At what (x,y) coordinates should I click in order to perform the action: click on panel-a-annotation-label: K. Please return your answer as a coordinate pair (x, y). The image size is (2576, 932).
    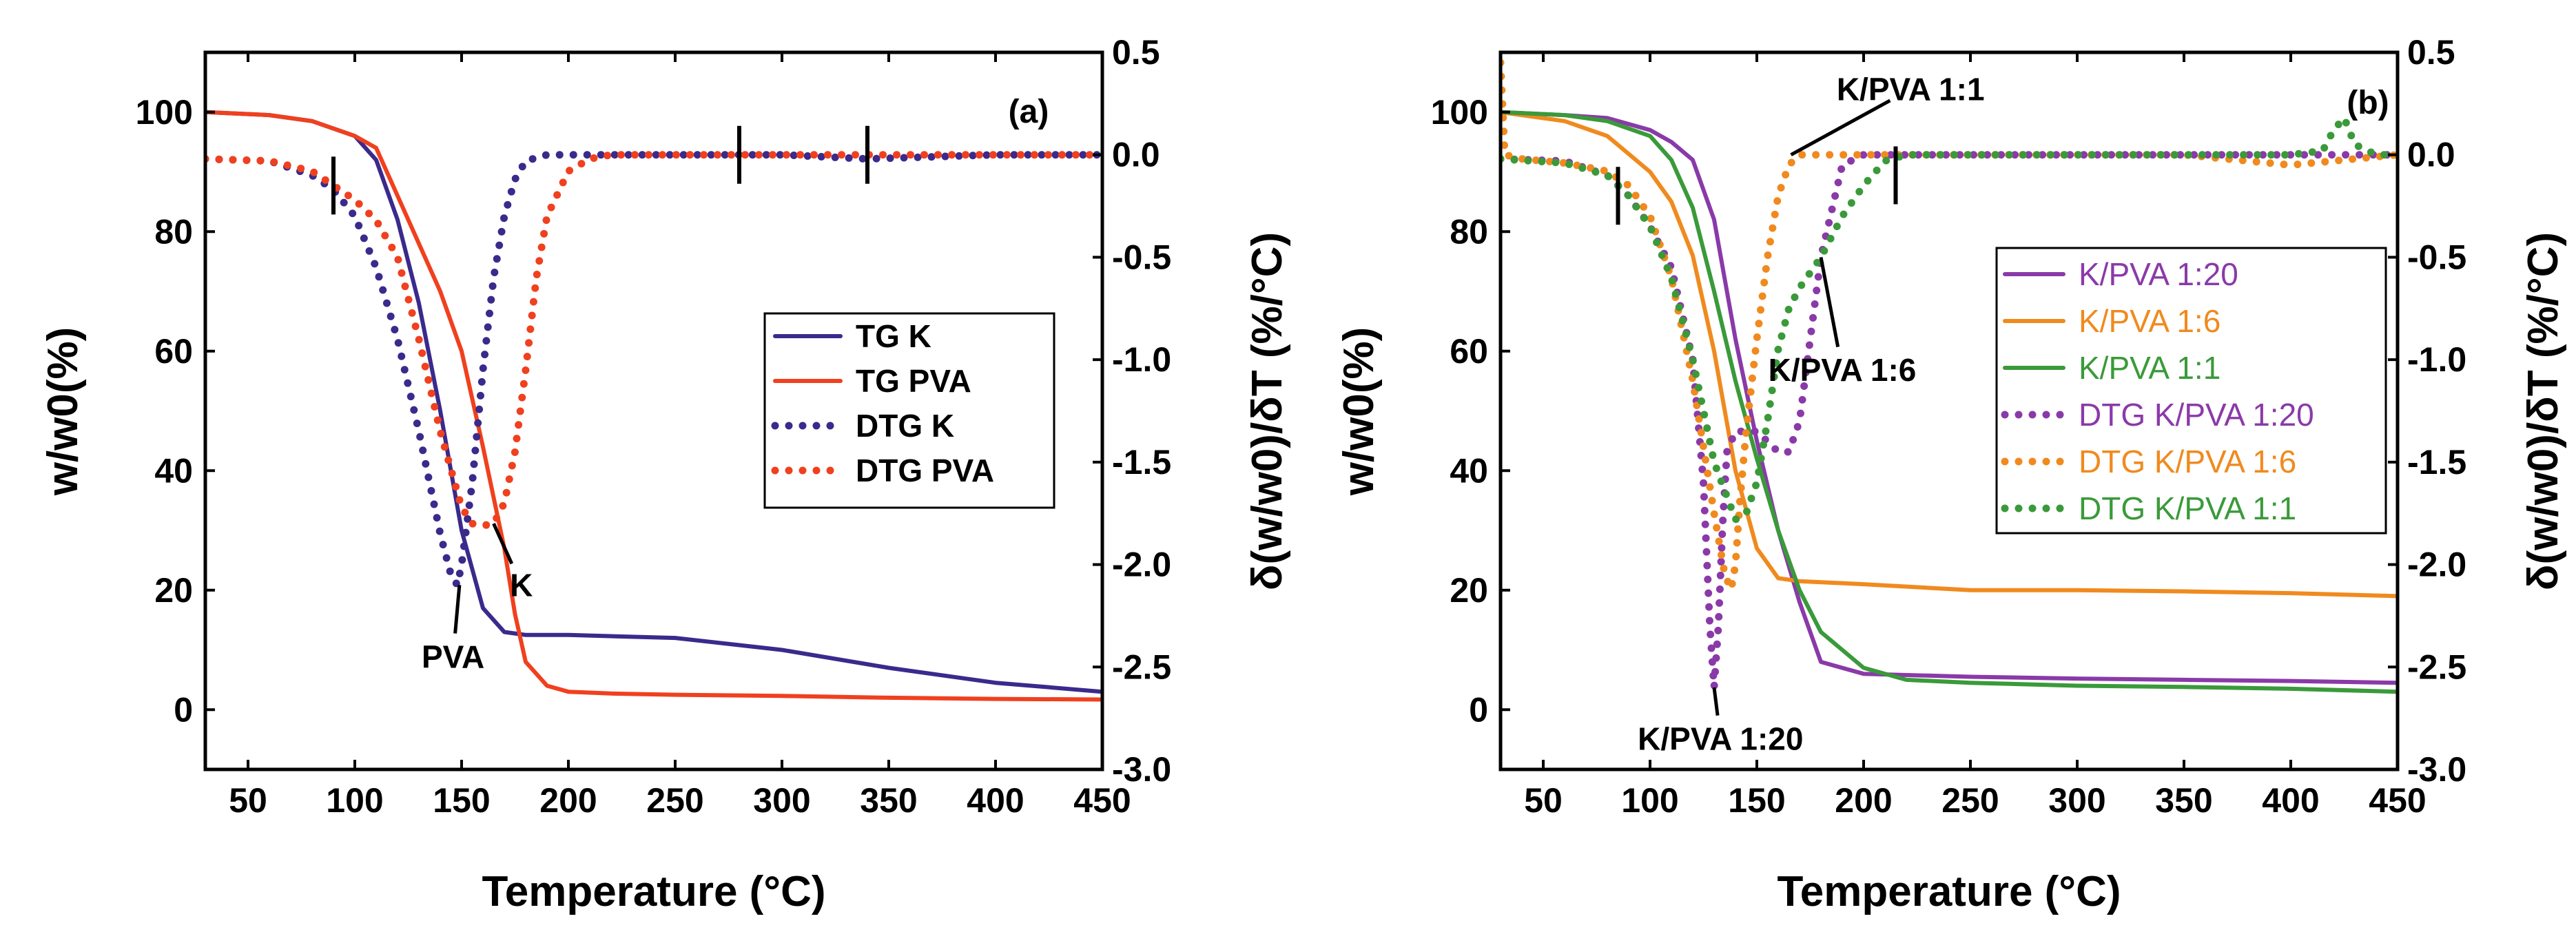
    Looking at the image, I should click on (521, 585).